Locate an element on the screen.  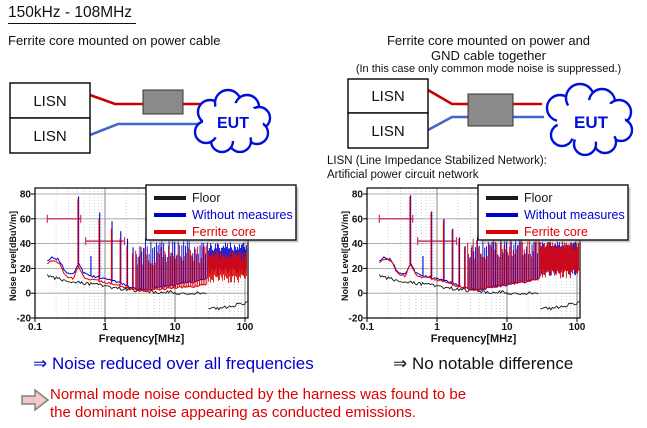
block-arrow-icon is located at coordinates (35, 400).